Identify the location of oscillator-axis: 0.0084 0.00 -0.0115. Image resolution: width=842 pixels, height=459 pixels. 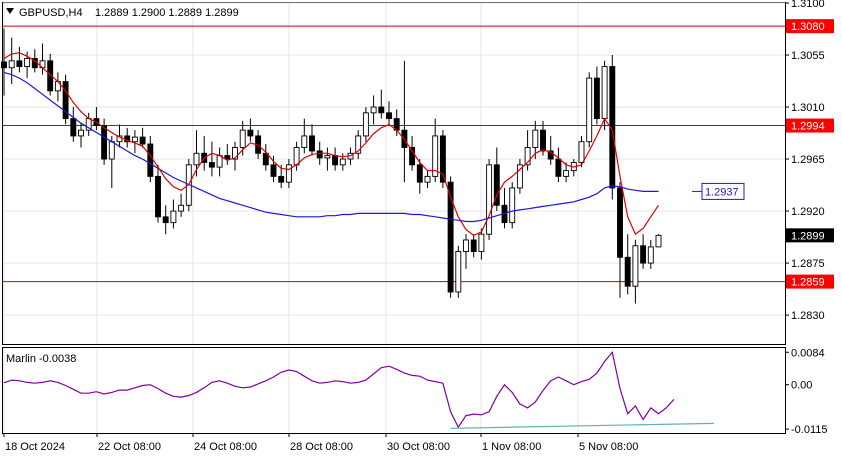
(806, 391).